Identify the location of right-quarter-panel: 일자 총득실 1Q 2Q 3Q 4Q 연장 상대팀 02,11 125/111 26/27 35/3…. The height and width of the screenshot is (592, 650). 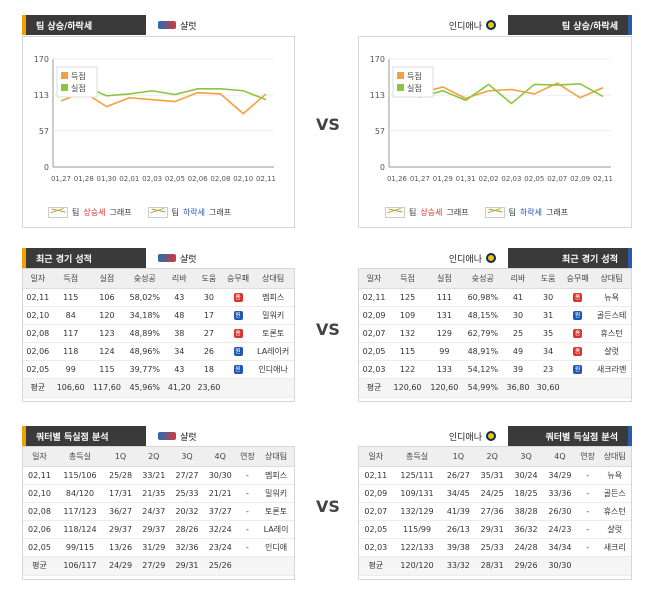
(495, 513).